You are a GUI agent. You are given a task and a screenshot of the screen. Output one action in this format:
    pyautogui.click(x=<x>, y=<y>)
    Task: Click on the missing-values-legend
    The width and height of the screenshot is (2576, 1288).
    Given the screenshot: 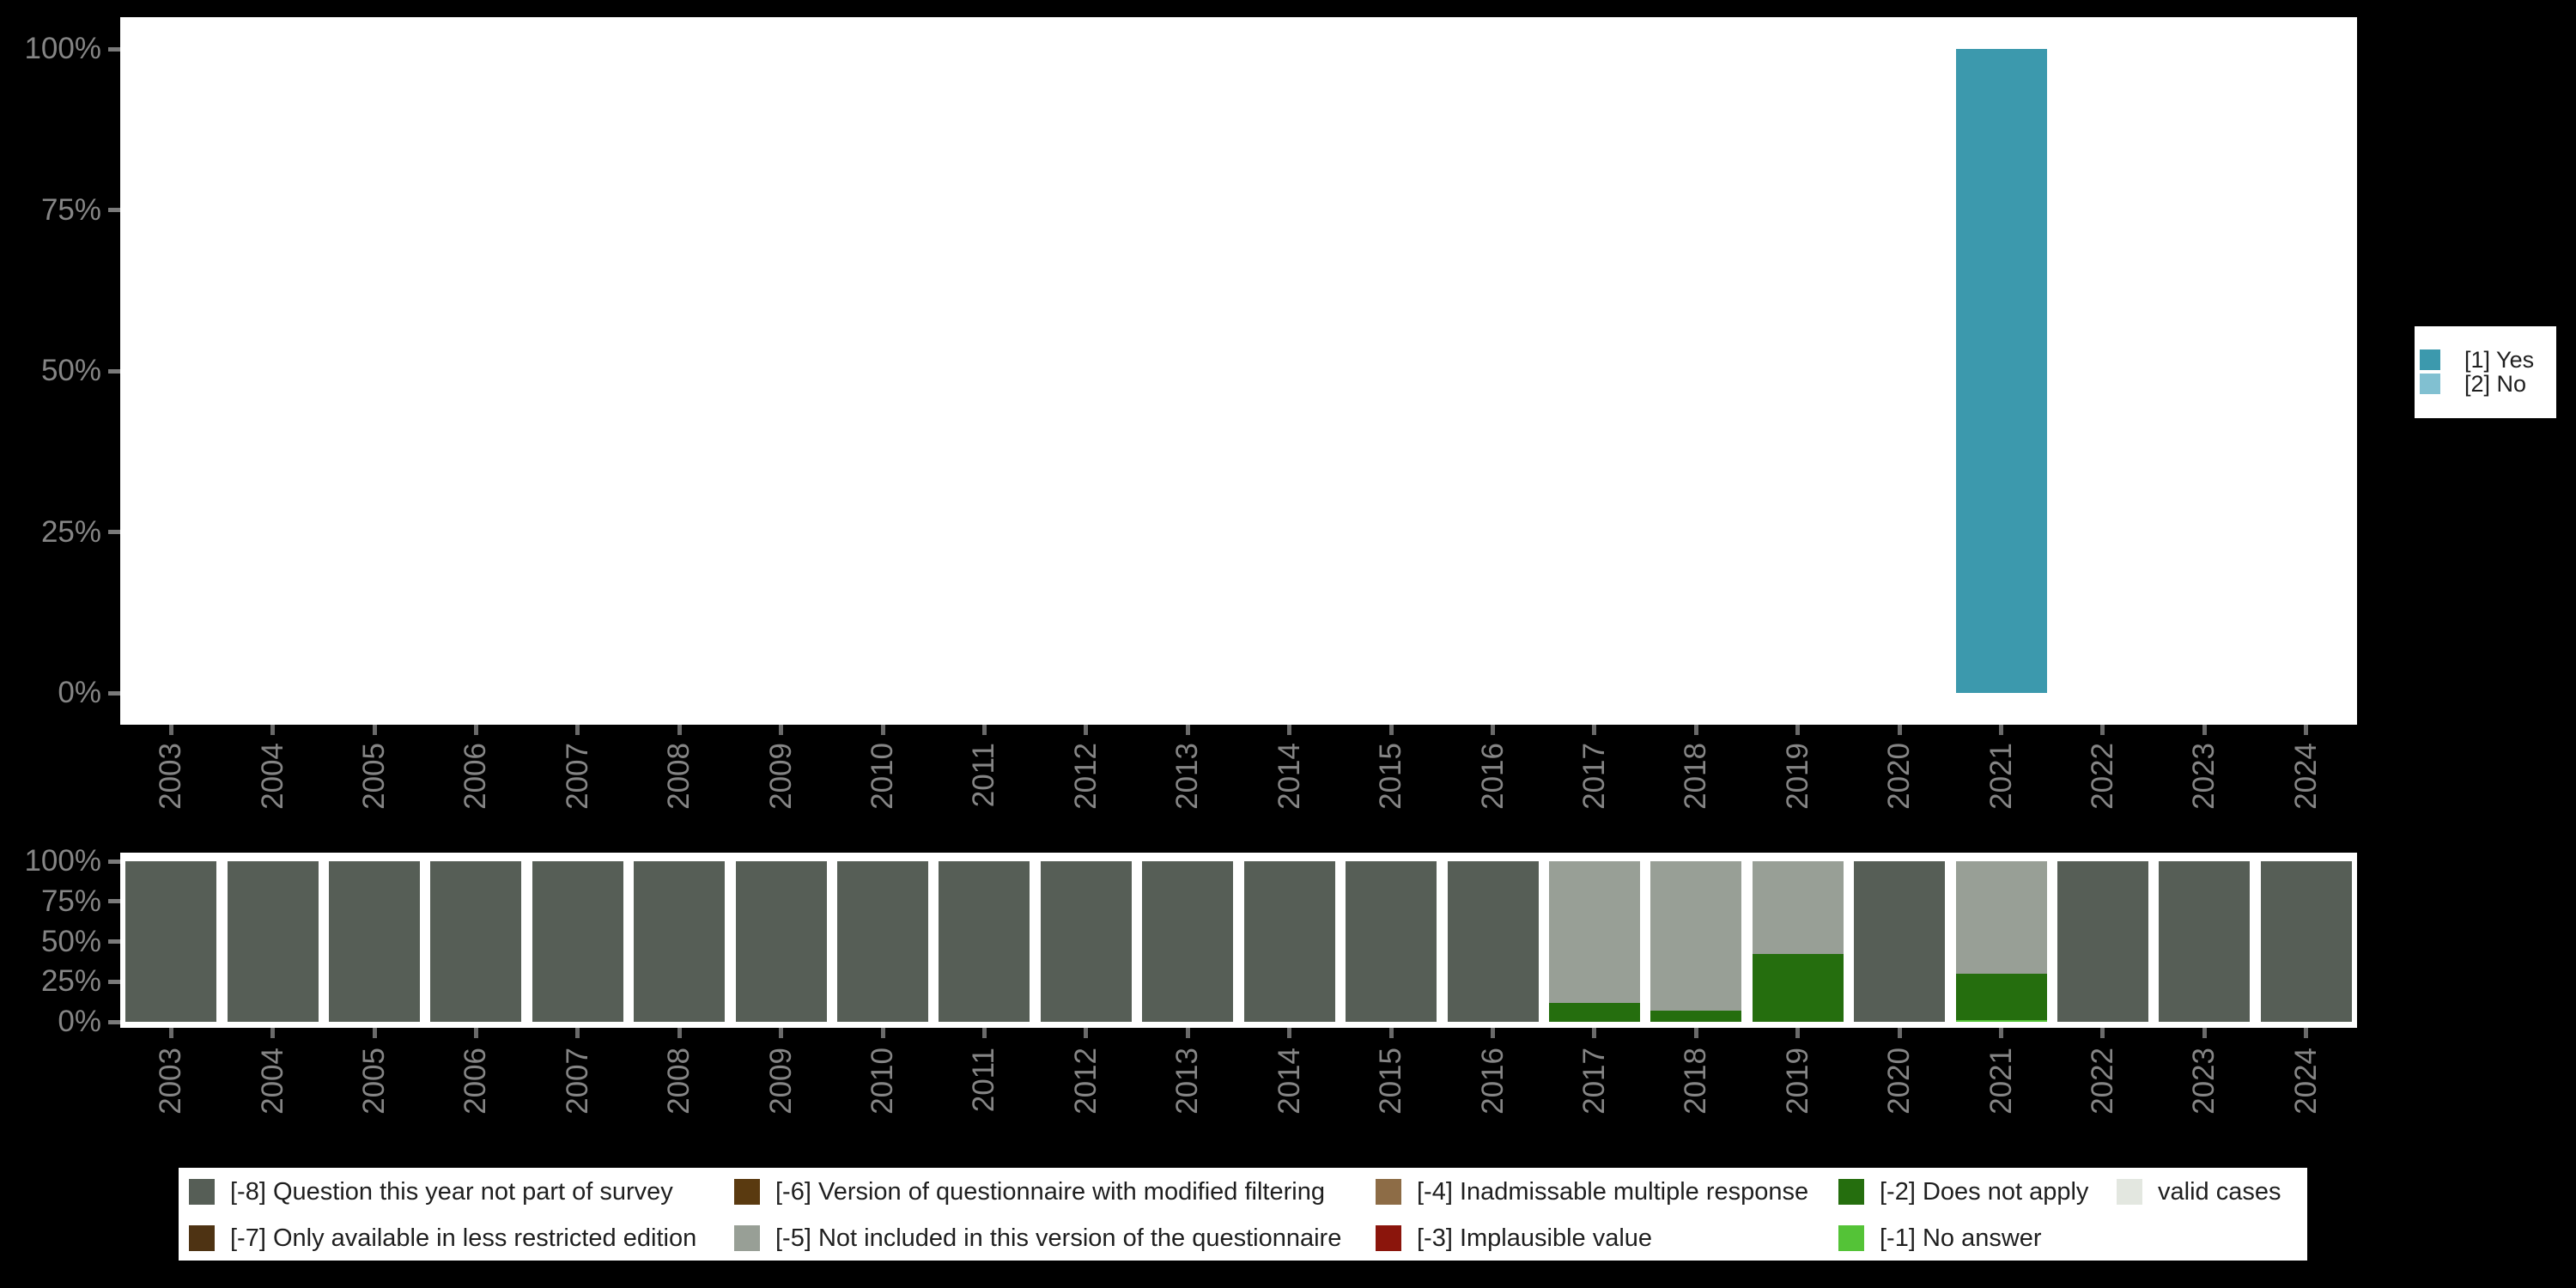 What is the action you would take?
    pyautogui.click(x=1243, y=1214)
    